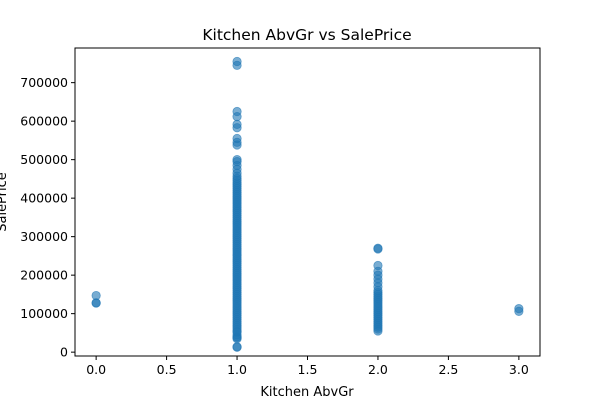 This screenshot has height=400, width=600. What do you see at coordinates (96, 369) in the screenshot?
I see `x-tick-label: 0.0` at bounding box center [96, 369].